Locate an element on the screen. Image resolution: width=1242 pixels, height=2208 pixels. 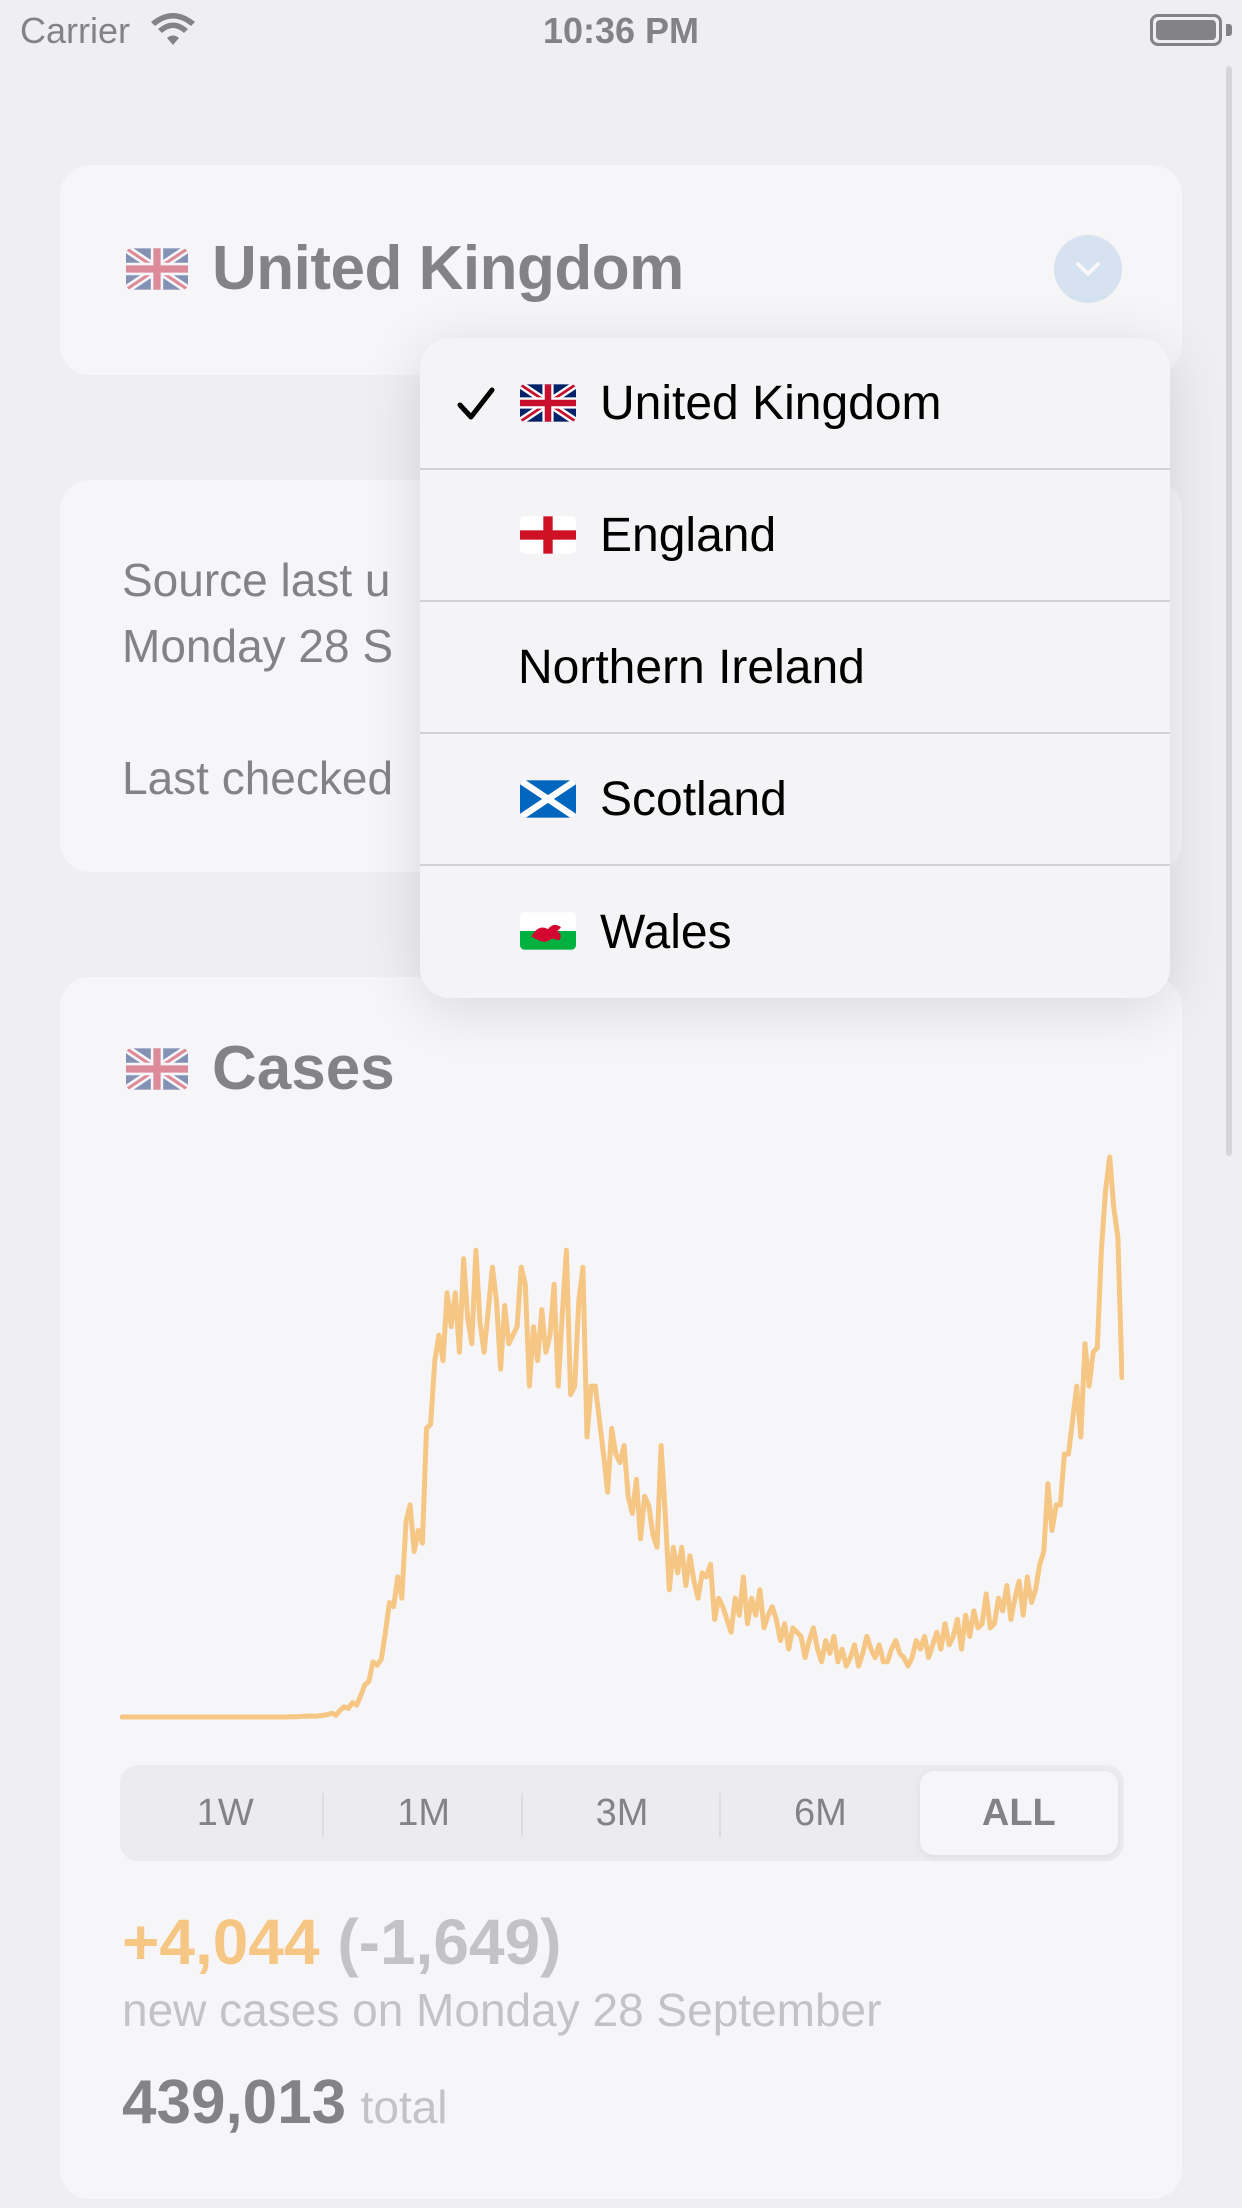
range-option-label: ALL is located at coordinates (1018, 1812).